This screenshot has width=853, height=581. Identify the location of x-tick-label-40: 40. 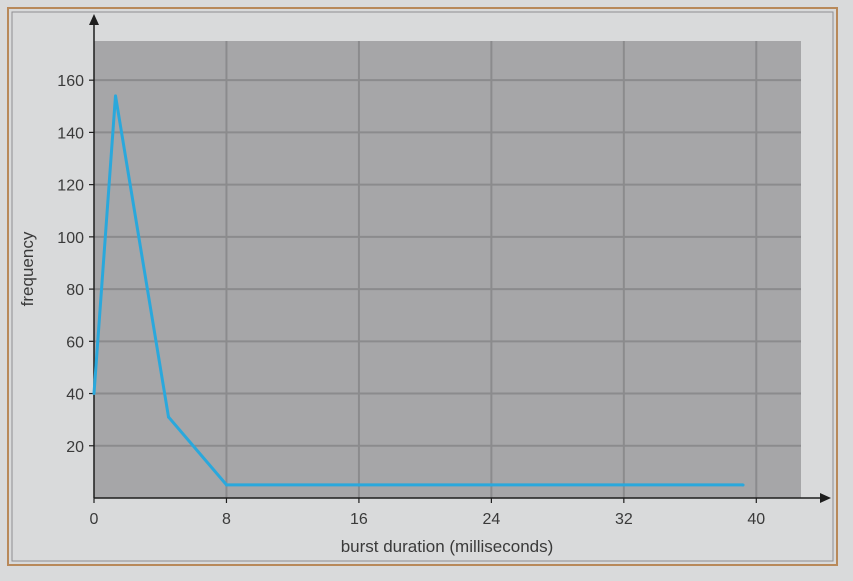
(756, 519).